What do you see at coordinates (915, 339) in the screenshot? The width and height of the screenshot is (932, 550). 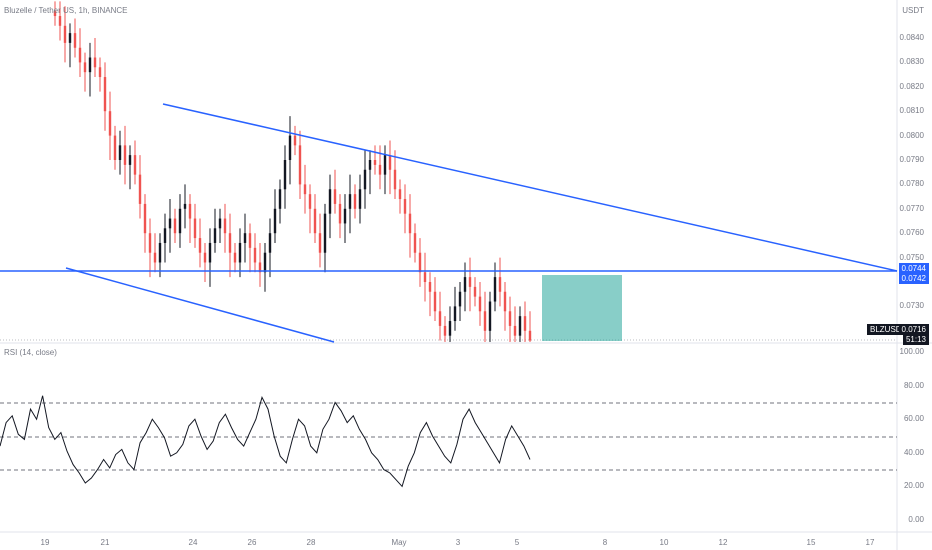 I see `countdown-tag: 51:13` at bounding box center [915, 339].